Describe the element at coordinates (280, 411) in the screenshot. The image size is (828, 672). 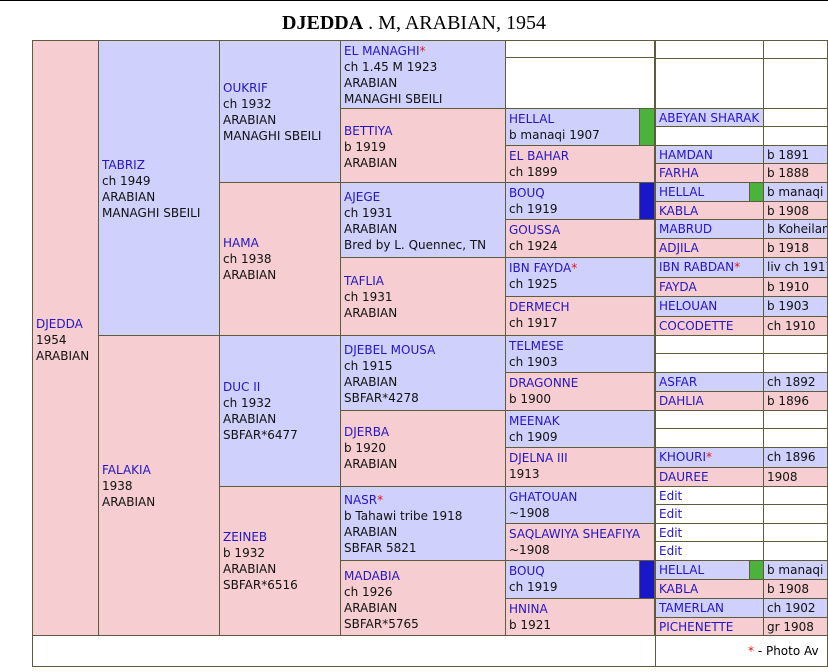
I see `grandsire-cell: DUC II ch 1932 ARABIAN SBFAR*6477` at that location.